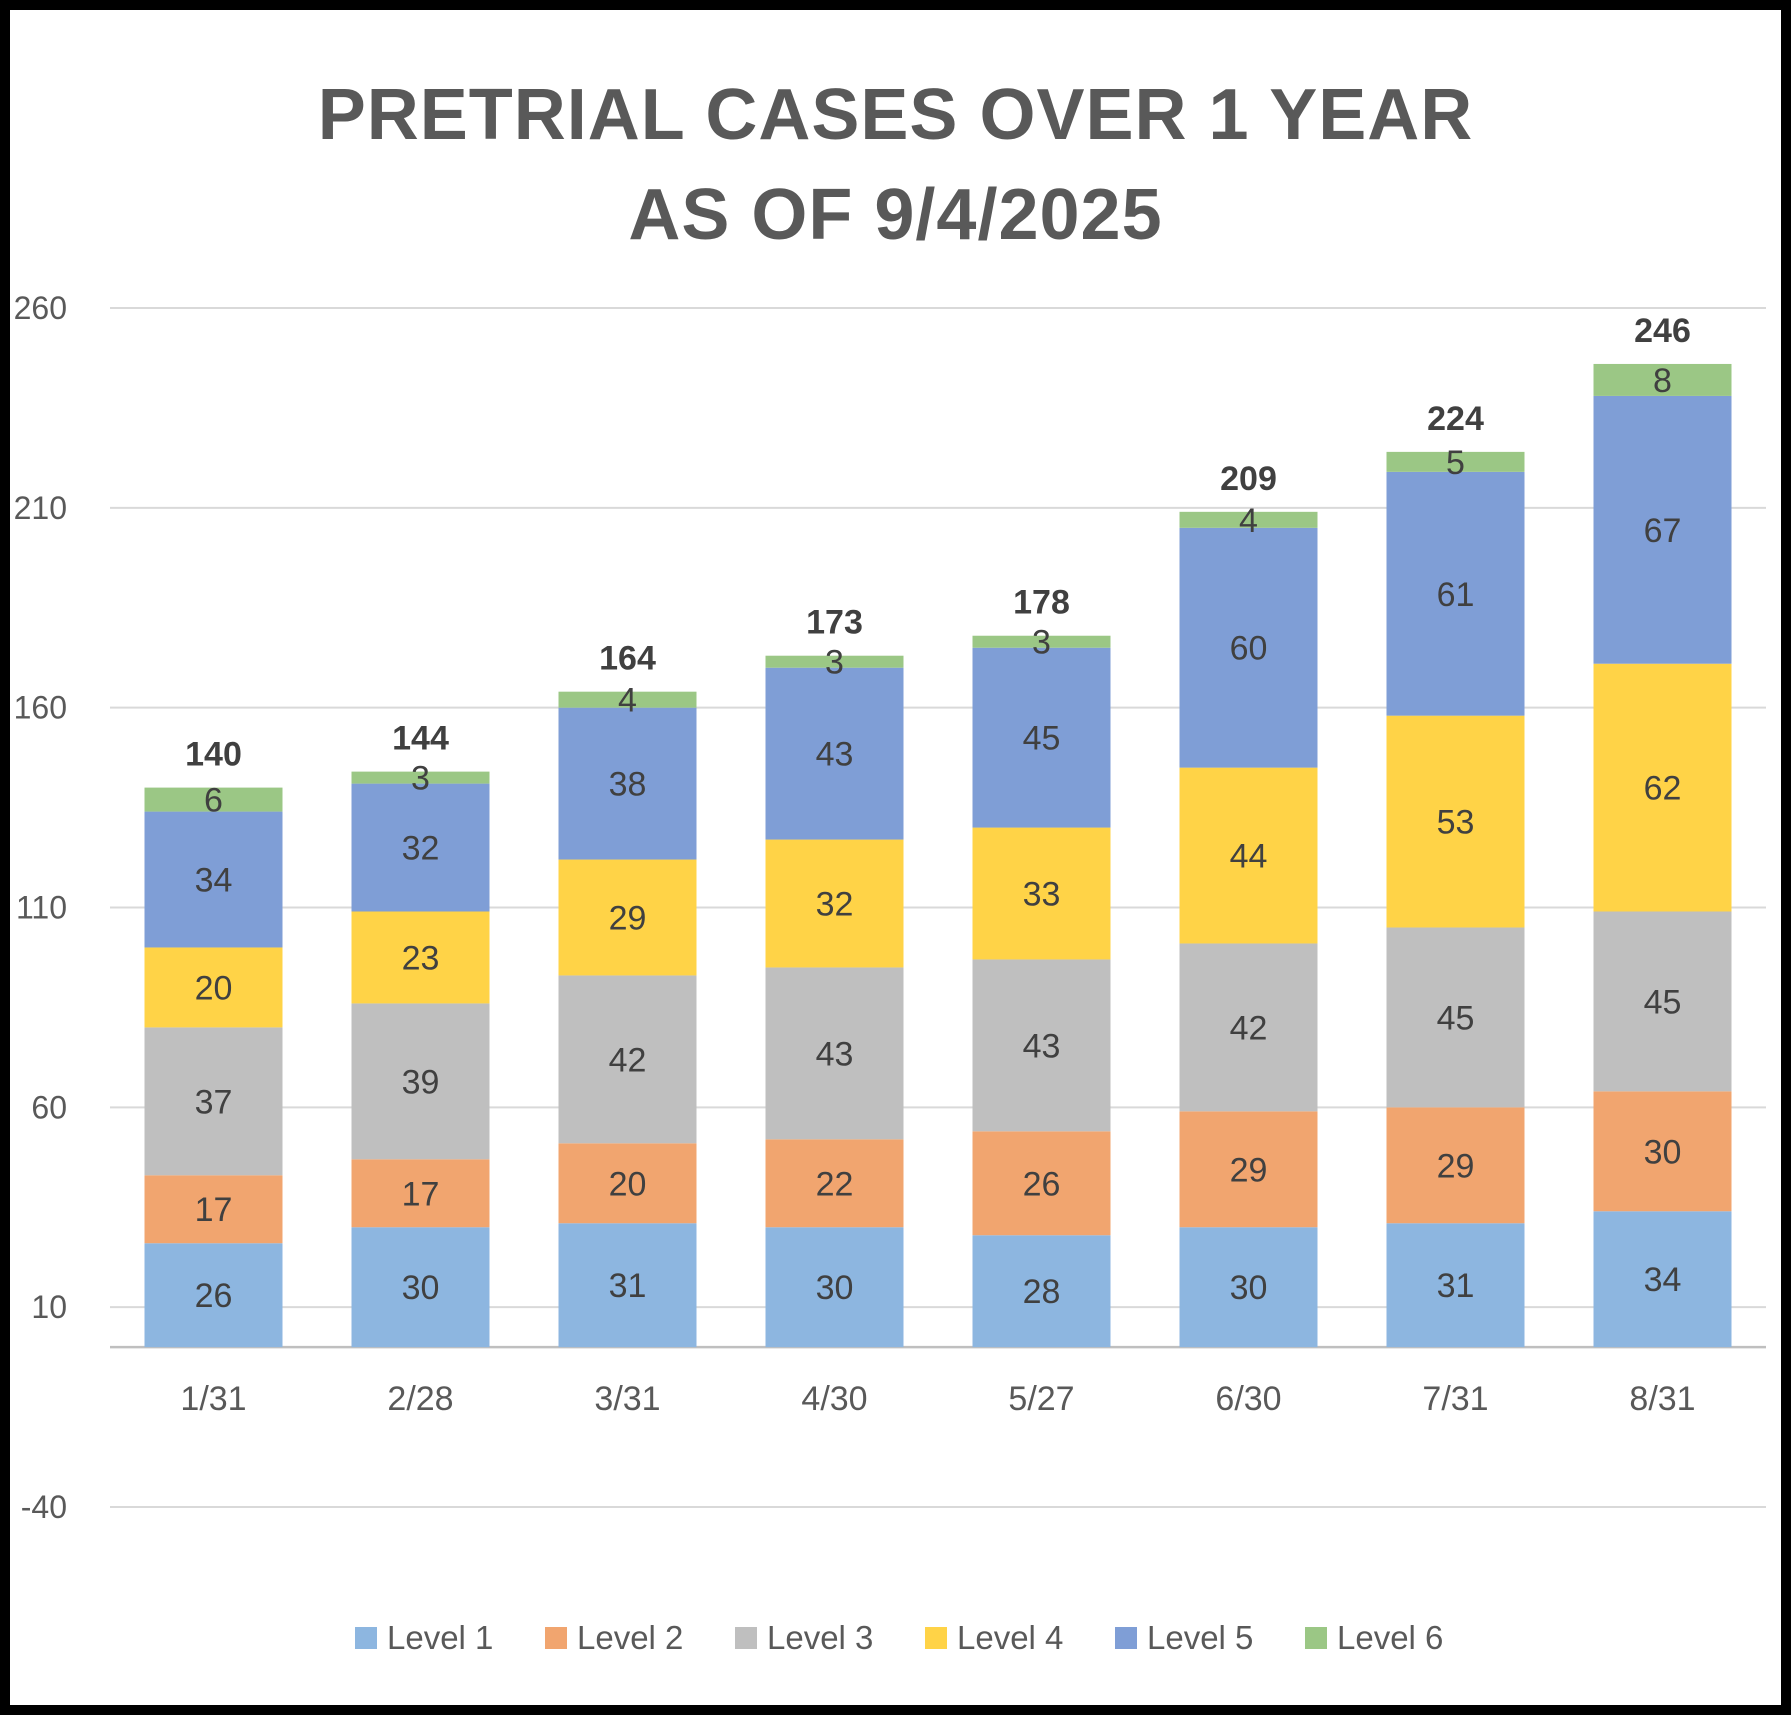 Image resolution: width=1791 pixels, height=1715 pixels. What do you see at coordinates (895, 215) in the screenshot?
I see `chart-title-line-2: AS OF 9/4/2025` at bounding box center [895, 215].